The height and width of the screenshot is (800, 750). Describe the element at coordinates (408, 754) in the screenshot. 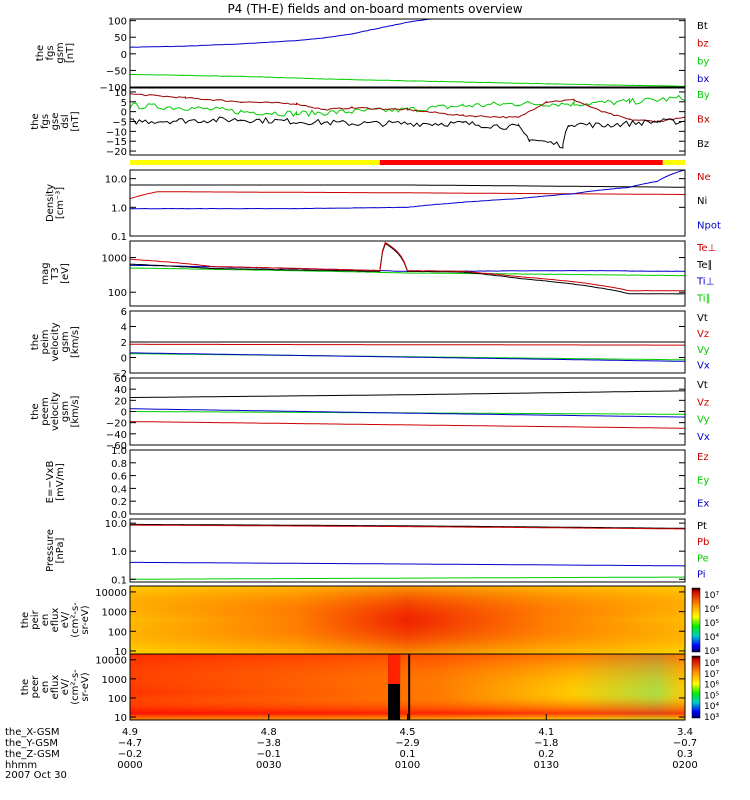

I see `x-tick-label: 0.1` at that location.